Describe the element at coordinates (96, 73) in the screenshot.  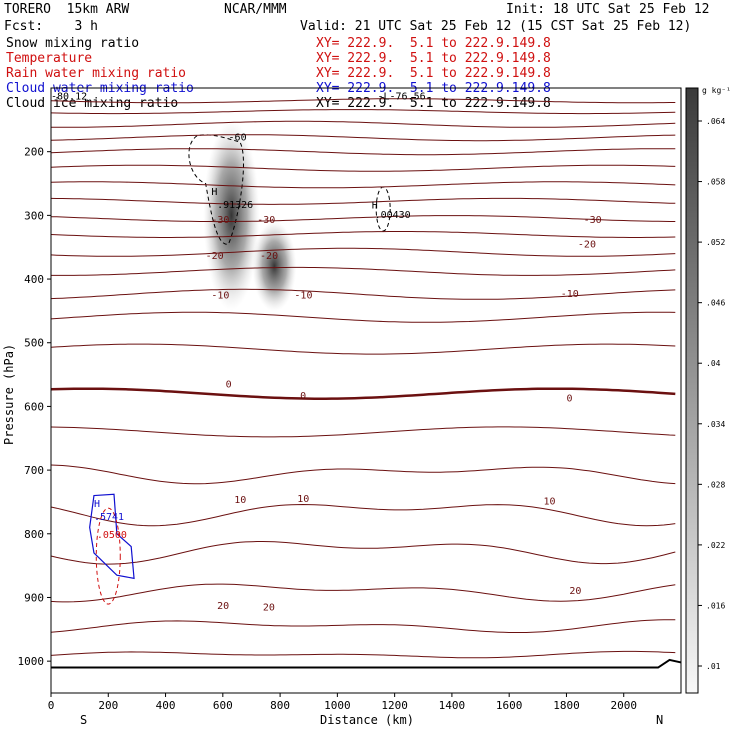
I see `field-rain-name: Rain water mixing ratio` at that location.